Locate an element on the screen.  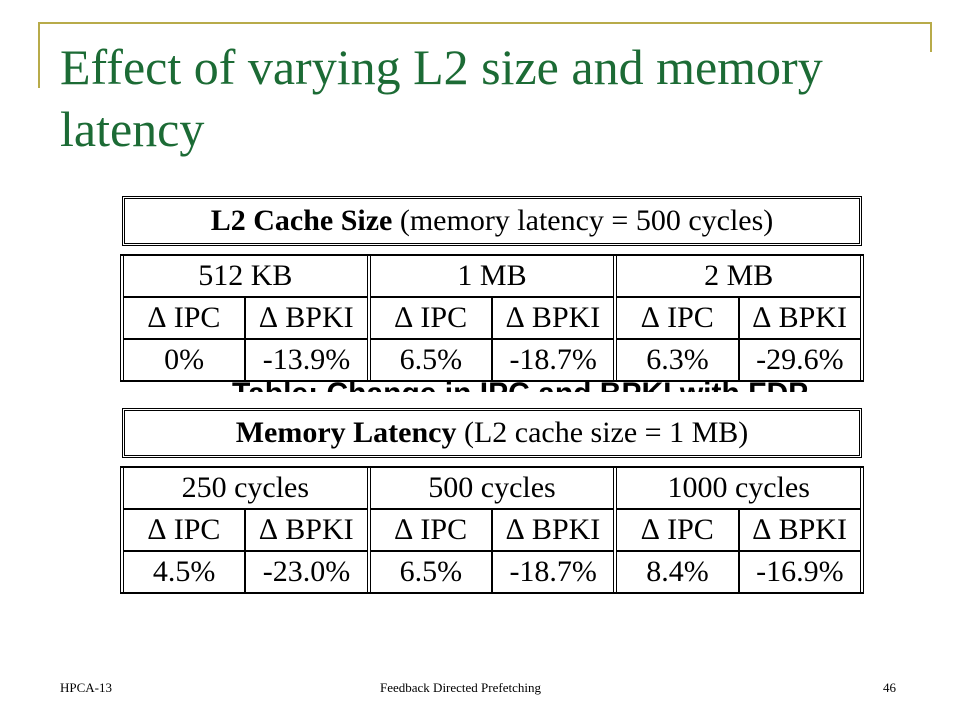
caption-bold: L2 Cache Size is located at coordinates (301, 220).